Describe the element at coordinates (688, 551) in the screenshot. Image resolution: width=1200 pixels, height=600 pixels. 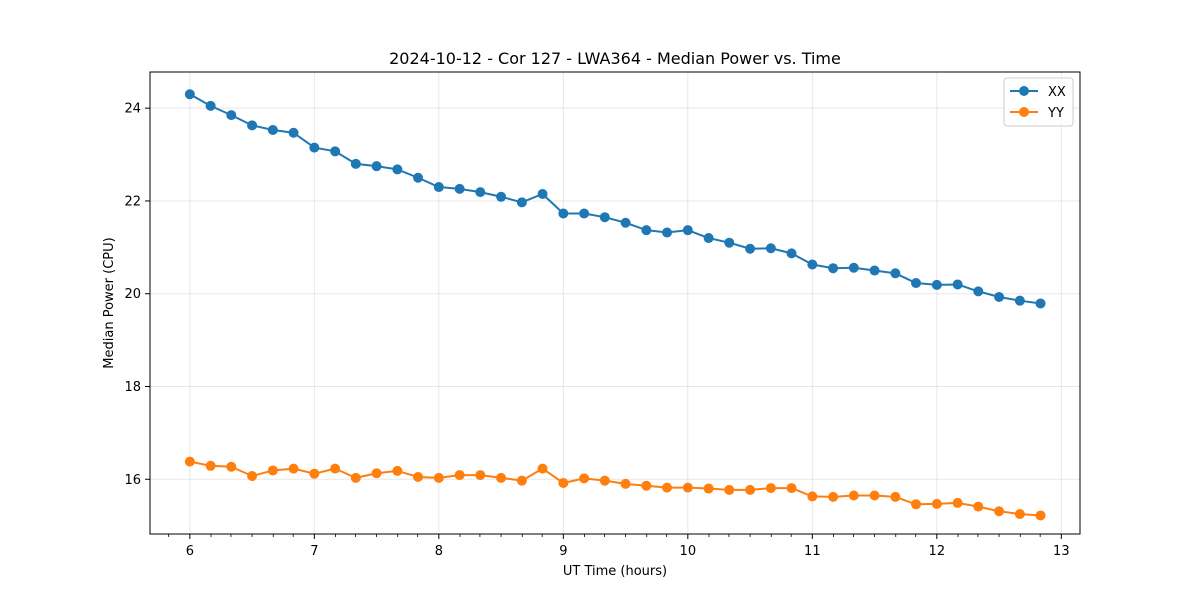
I see `x-tick-label: 10` at that location.